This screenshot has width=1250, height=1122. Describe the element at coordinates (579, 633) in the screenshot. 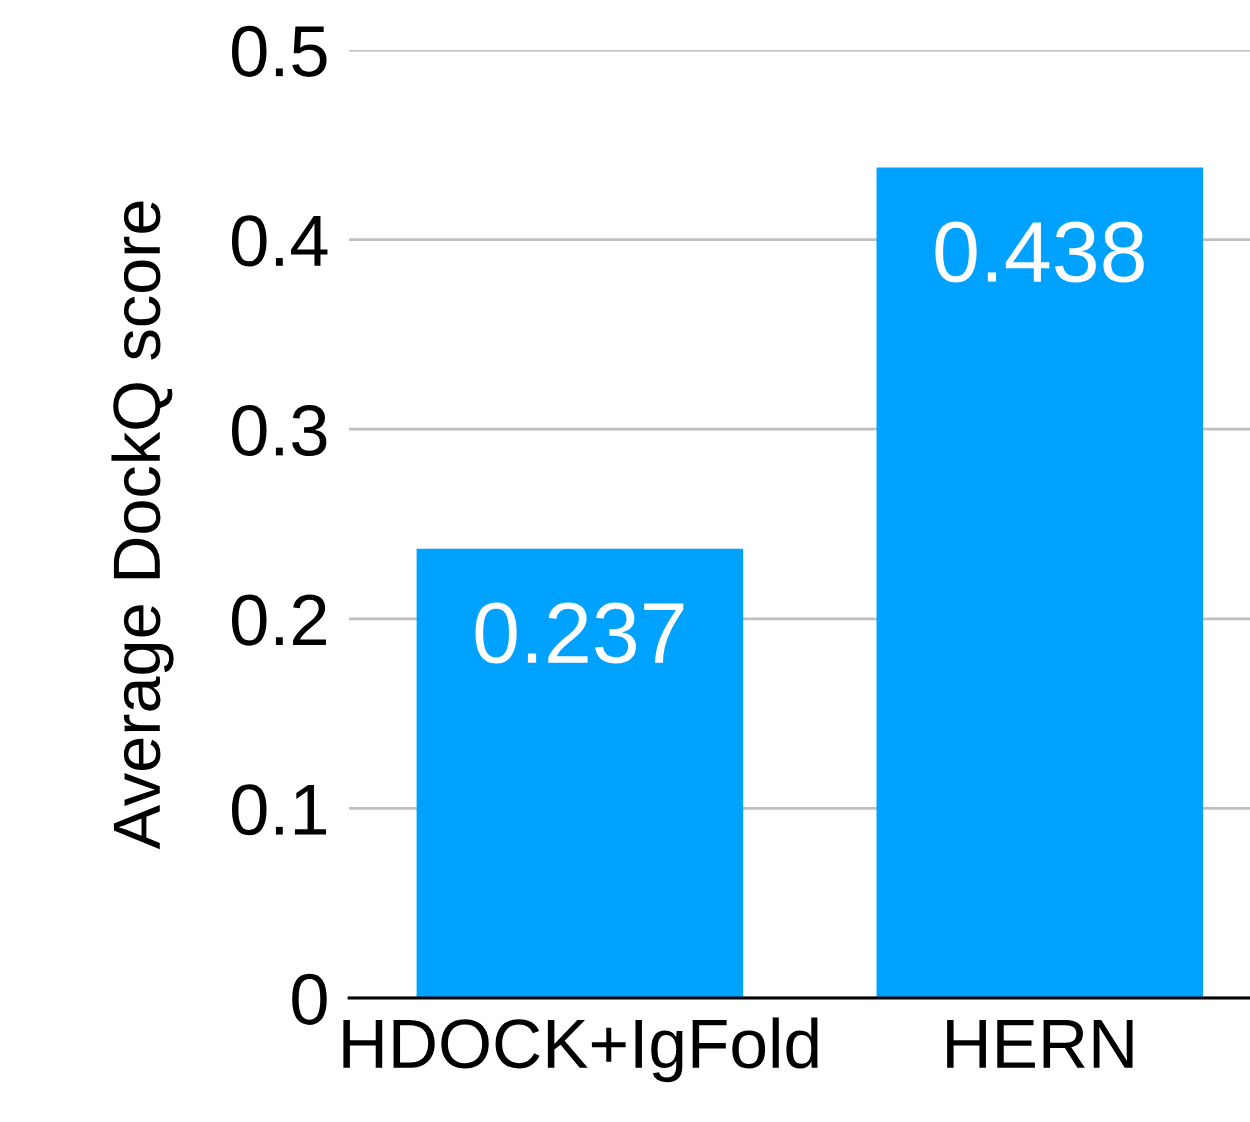

I see `data-label: 0.237` at that location.